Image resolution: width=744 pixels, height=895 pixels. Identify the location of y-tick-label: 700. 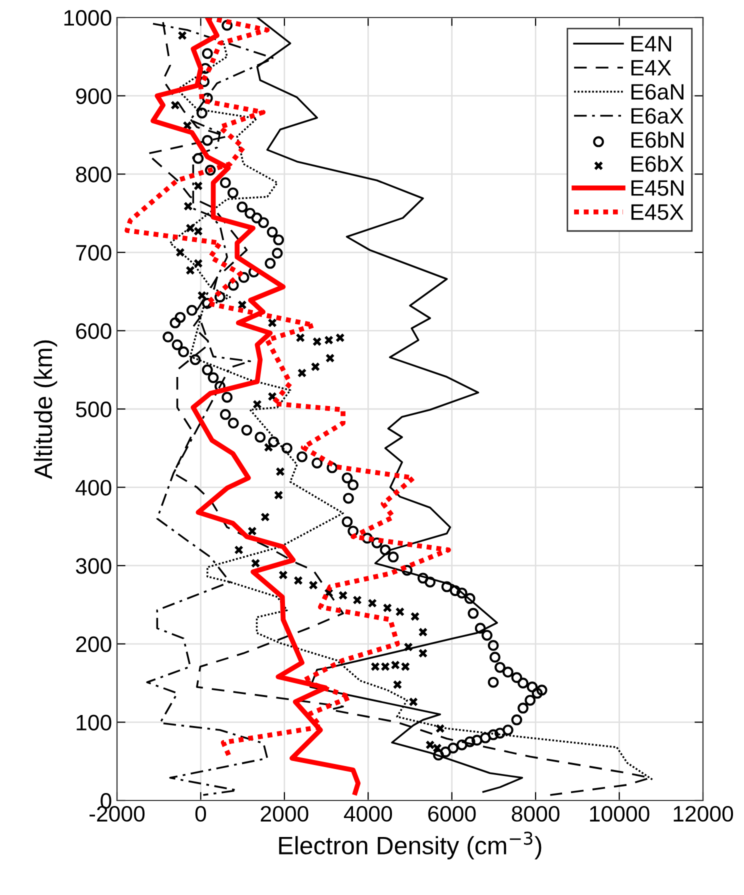
(94, 252).